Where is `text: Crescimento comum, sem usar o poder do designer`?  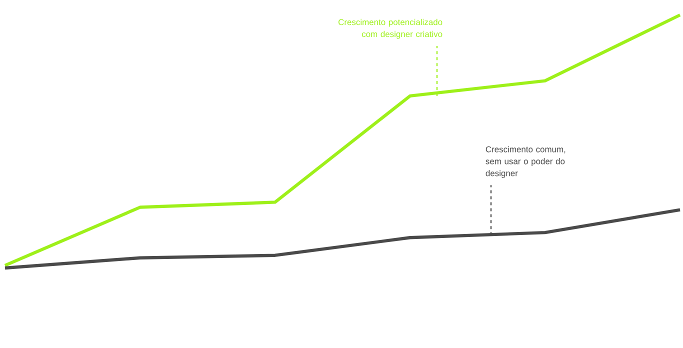 text: Crescimento comum, sem usar o poder do designer is located at coordinates (526, 162).